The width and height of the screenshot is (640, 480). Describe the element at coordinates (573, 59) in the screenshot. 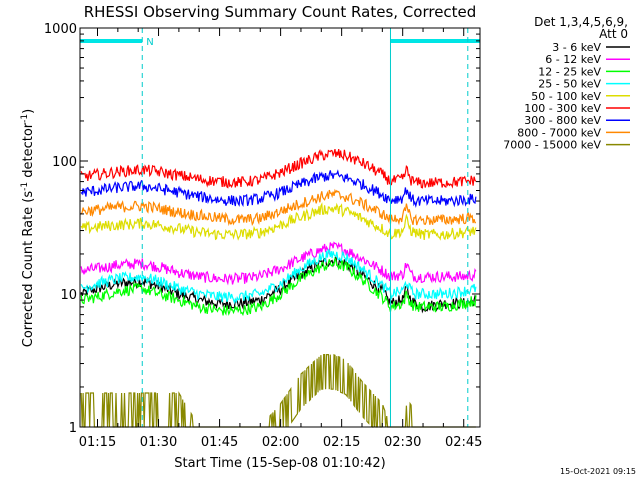

I see `legend-entry-label: 6 - 12 keV` at that location.